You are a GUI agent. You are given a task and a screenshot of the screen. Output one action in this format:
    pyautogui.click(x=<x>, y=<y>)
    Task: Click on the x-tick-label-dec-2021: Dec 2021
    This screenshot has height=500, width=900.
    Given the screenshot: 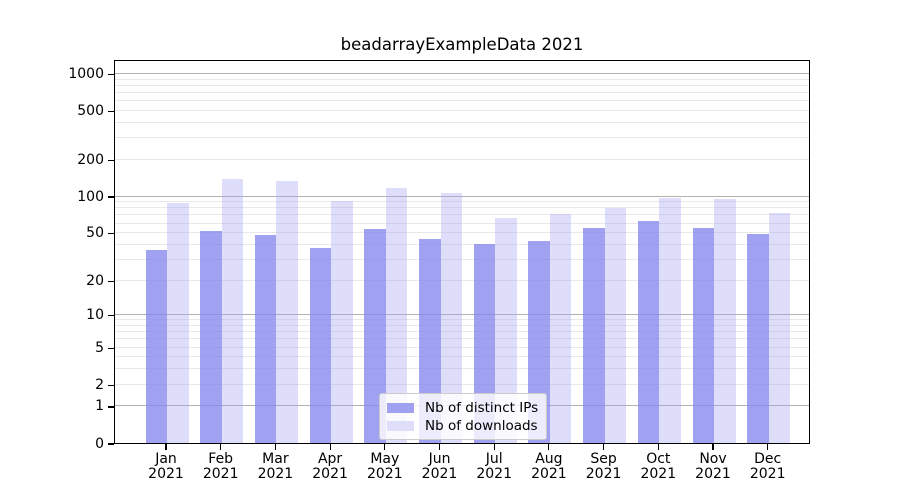 What is the action you would take?
    pyautogui.click(x=768, y=467)
    